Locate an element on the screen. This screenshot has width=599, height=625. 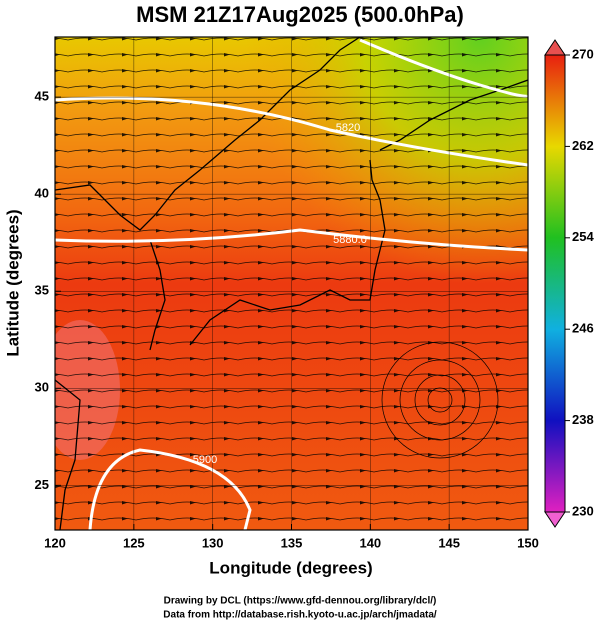
x-tick-label: 130 is located at coordinates (213, 542).